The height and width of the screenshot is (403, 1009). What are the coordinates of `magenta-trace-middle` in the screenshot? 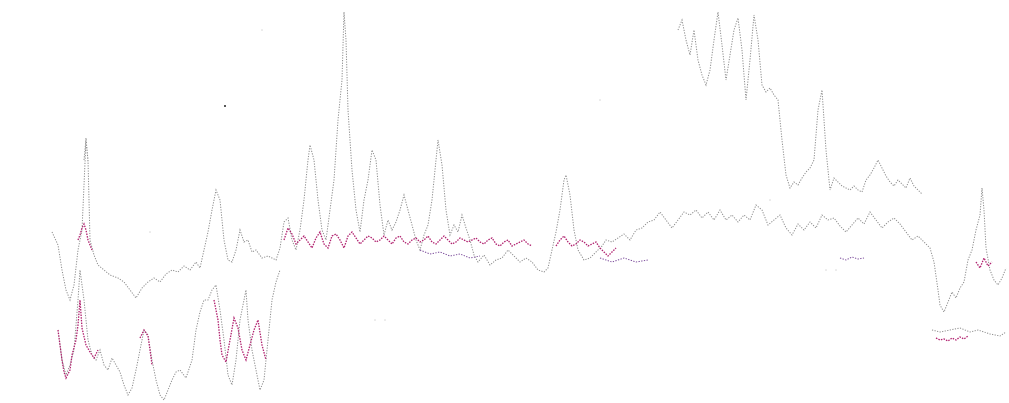 It's located at (408, 238).